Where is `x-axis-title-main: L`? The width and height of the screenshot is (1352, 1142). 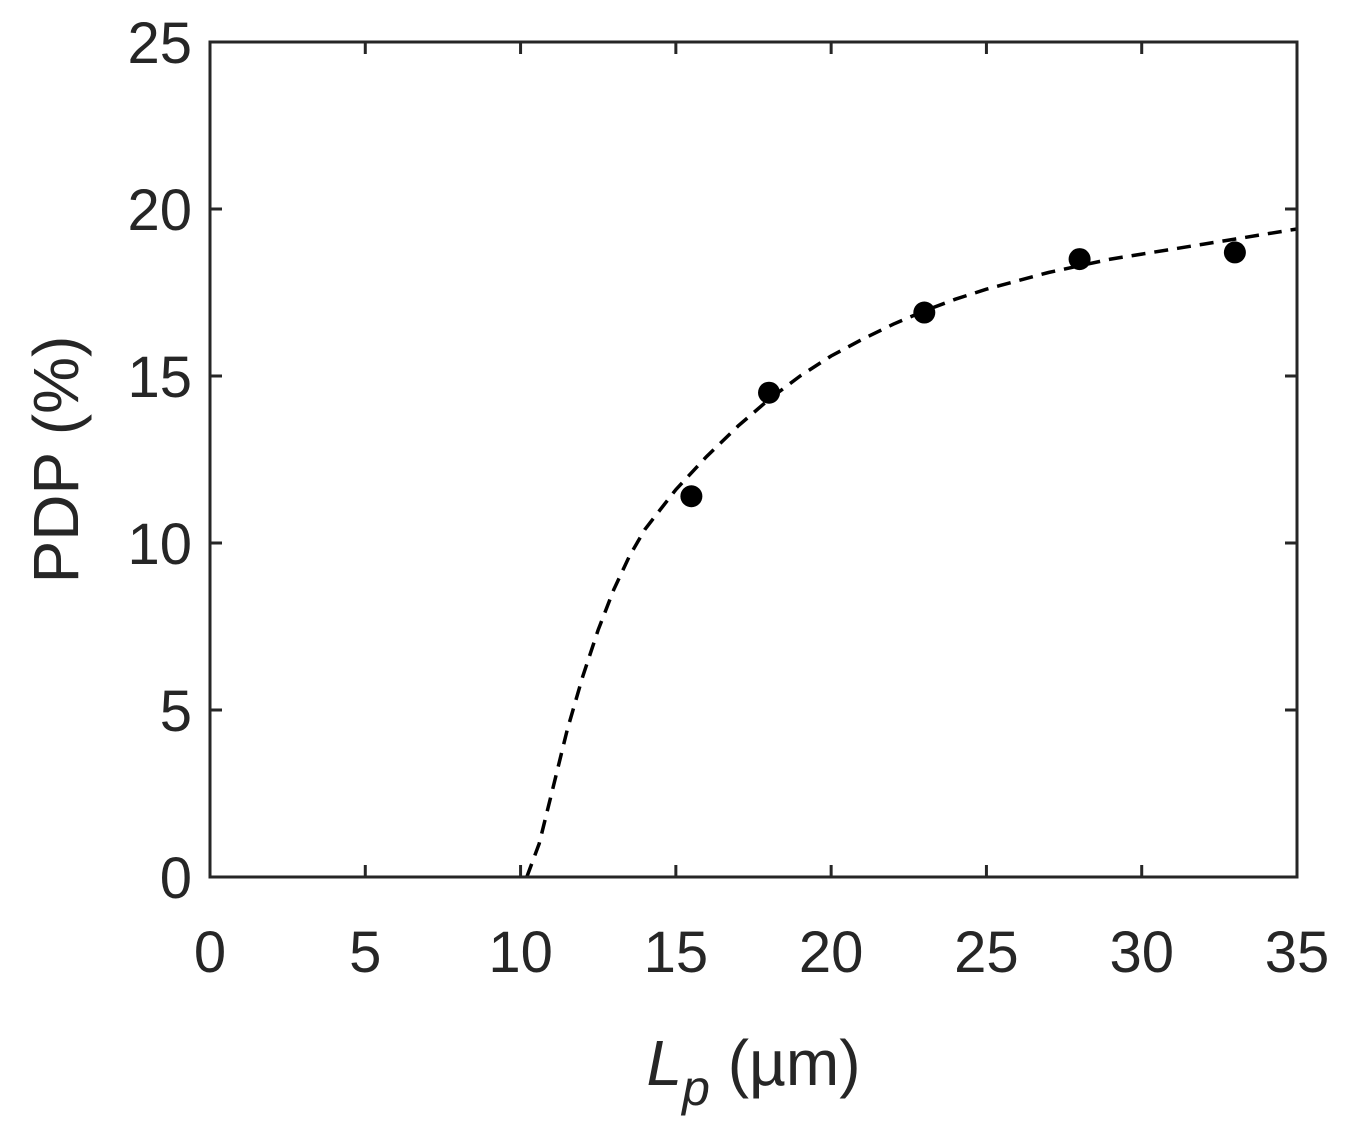
x-axis-title-main: L is located at coordinates (665, 1063).